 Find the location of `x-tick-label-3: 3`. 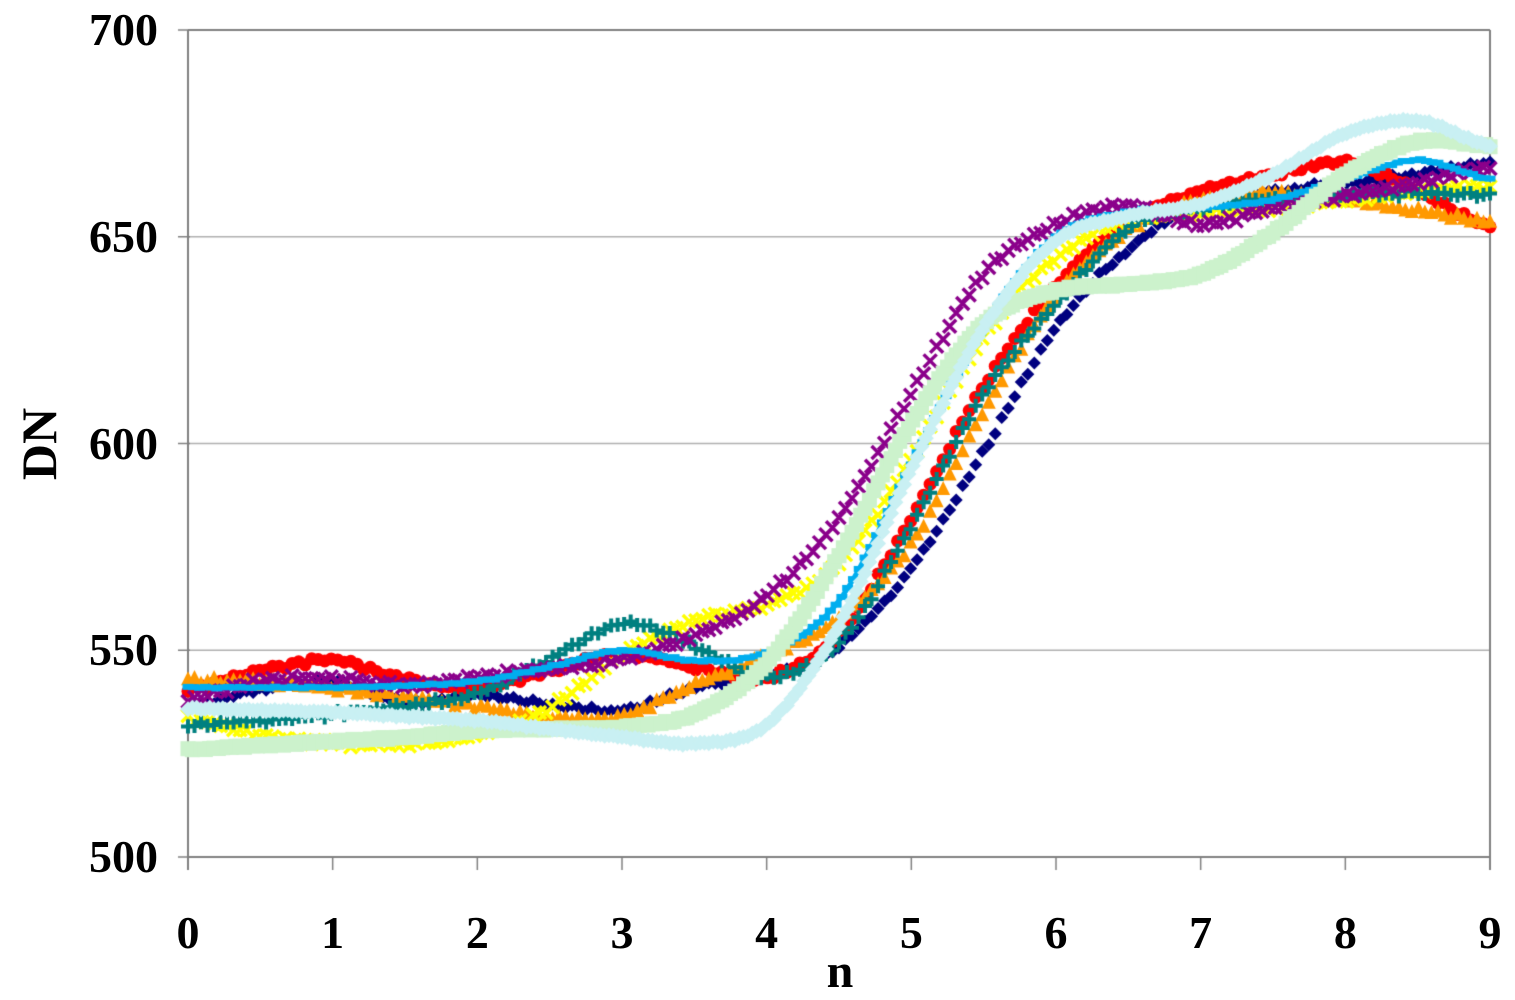

x-tick-label-3: 3 is located at coordinates (622, 932).